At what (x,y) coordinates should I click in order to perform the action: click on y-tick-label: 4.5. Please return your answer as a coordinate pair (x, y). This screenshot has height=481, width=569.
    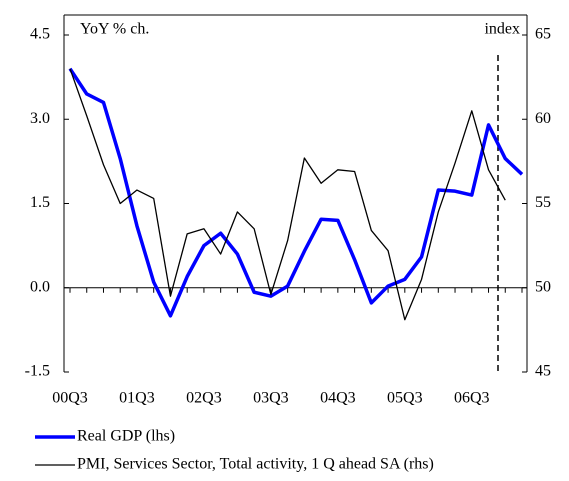
    Looking at the image, I should click on (40, 34).